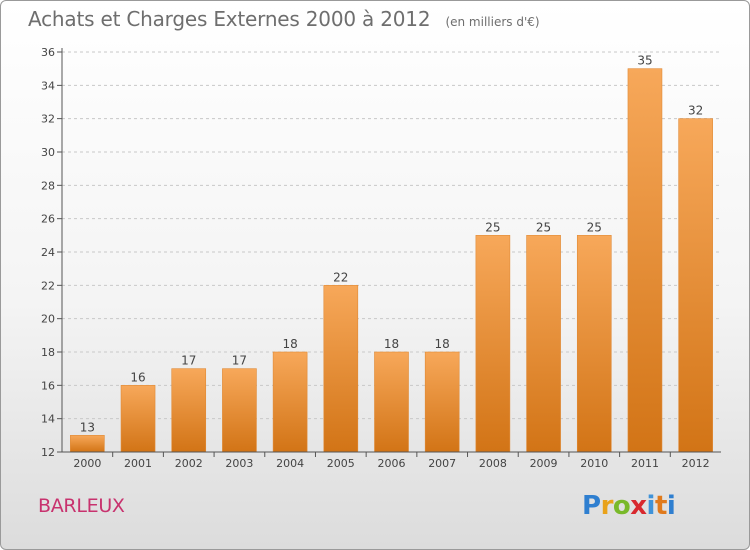 This screenshot has height=550, width=750. What do you see at coordinates (543, 344) in the screenshot?
I see `bar-2009` at bounding box center [543, 344].